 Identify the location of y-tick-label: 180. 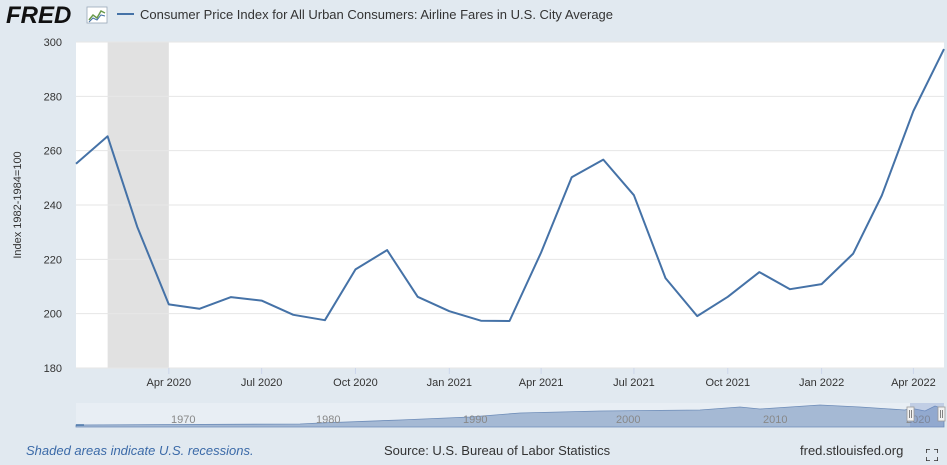
(53, 369).